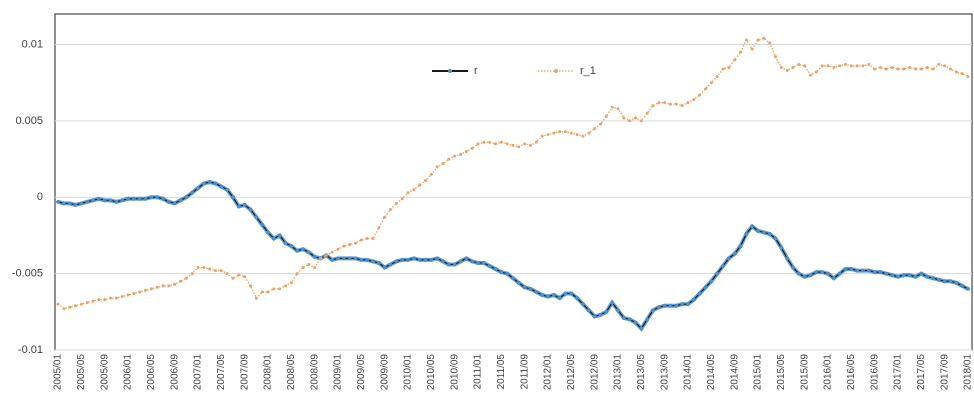 The width and height of the screenshot is (974, 401). I want to click on x-tick-label: 2016/01, so click(828, 372).